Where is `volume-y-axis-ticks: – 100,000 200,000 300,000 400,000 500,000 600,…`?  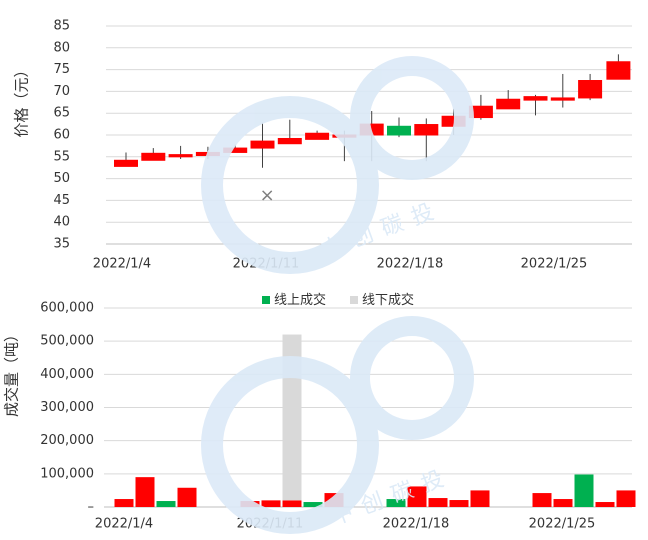 volume-y-axis-ticks: – 100,000 200,000 300,000 400,000 500,000 600,… is located at coordinates (67, 408).